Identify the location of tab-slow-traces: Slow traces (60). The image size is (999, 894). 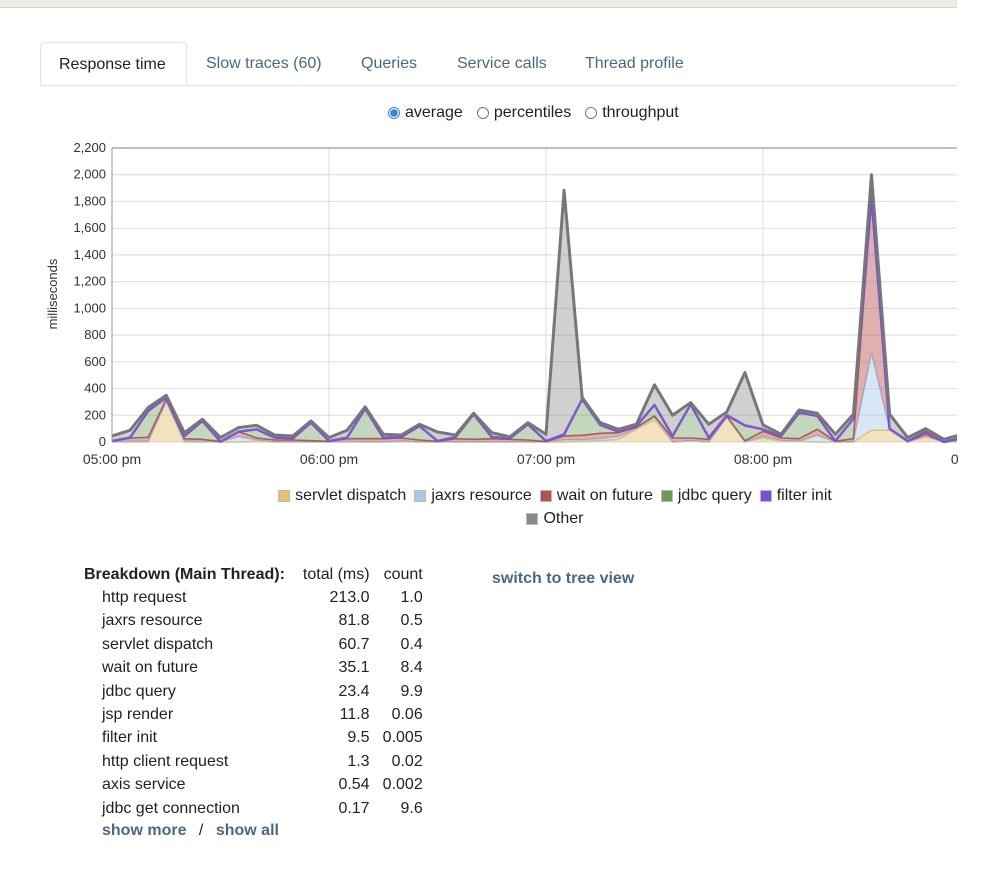
(264, 63).